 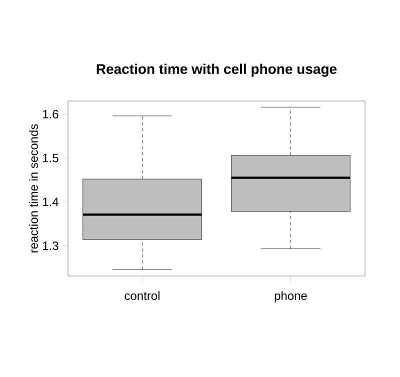 I want to click on chart-title: Reaction time with cell phone usage, so click(x=216, y=70).